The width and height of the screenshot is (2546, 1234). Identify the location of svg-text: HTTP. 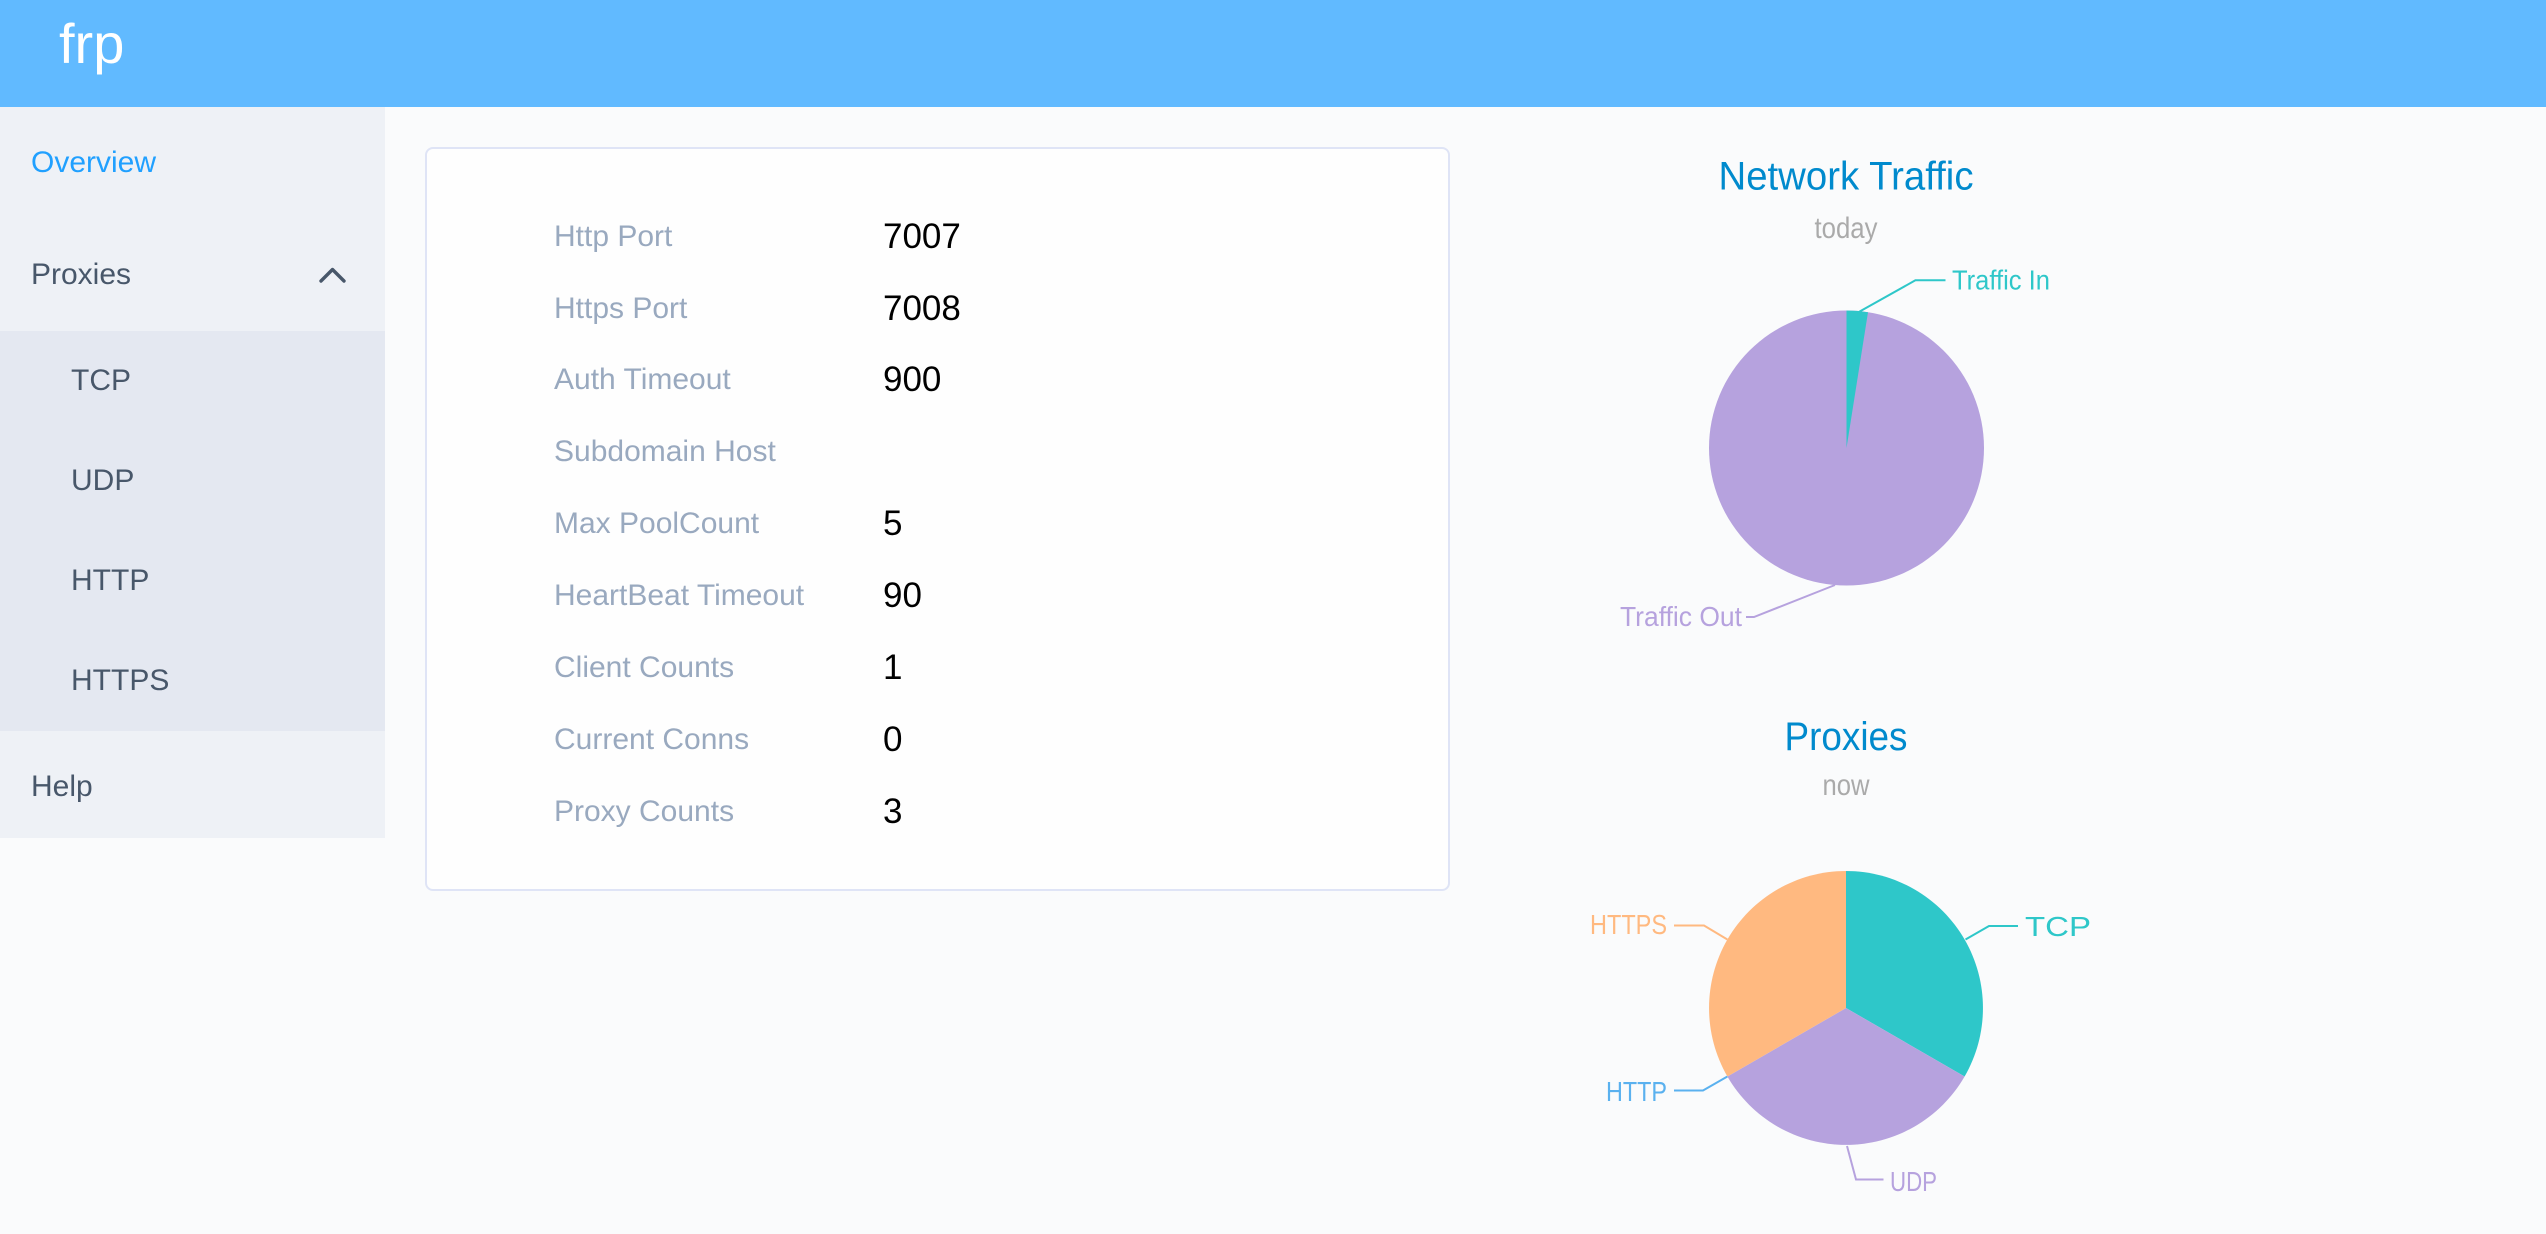
(1636, 1091).